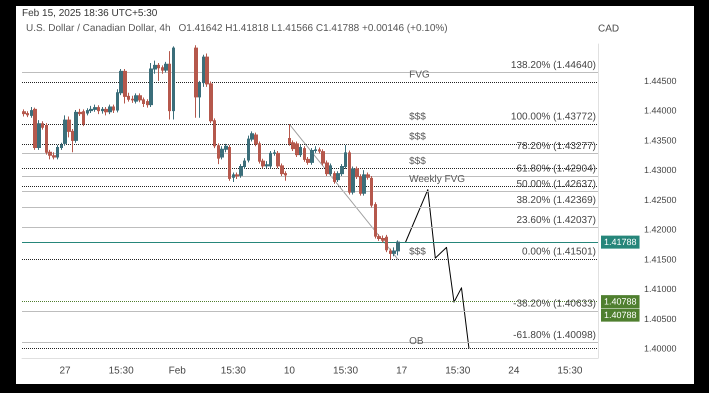 The width and height of the screenshot is (709, 393). I want to click on text: O1.41642 H1.41818 L1.41566 C1.41788 +0.00146 (+0.10%), so click(313, 28).